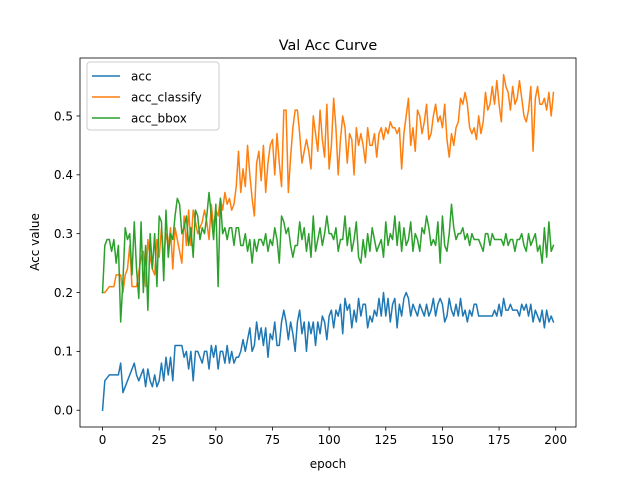 The height and width of the screenshot is (480, 640). Describe the element at coordinates (328, 46) in the screenshot. I see `chart-title: Val Acc Curve` at that location.